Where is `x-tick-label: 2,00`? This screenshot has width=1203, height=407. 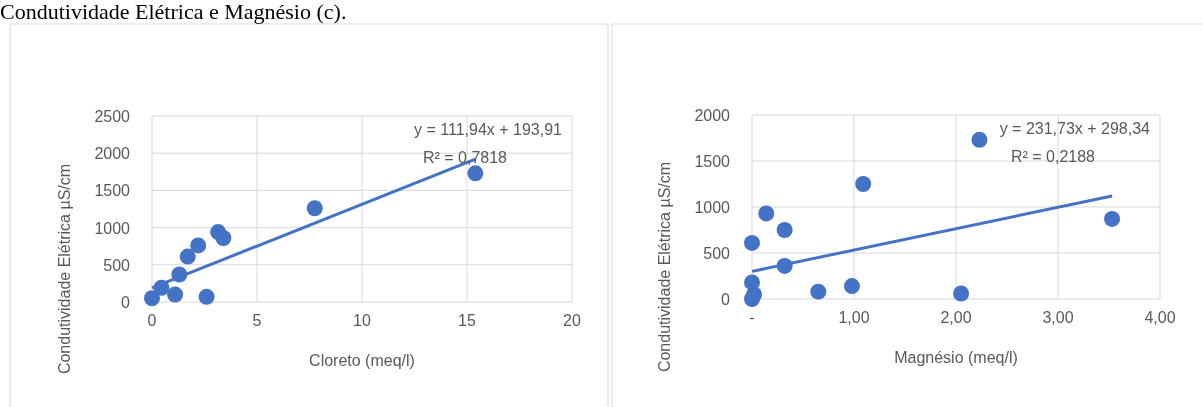
x-tick-label: 2,00 is located at coordinates (956, 317).